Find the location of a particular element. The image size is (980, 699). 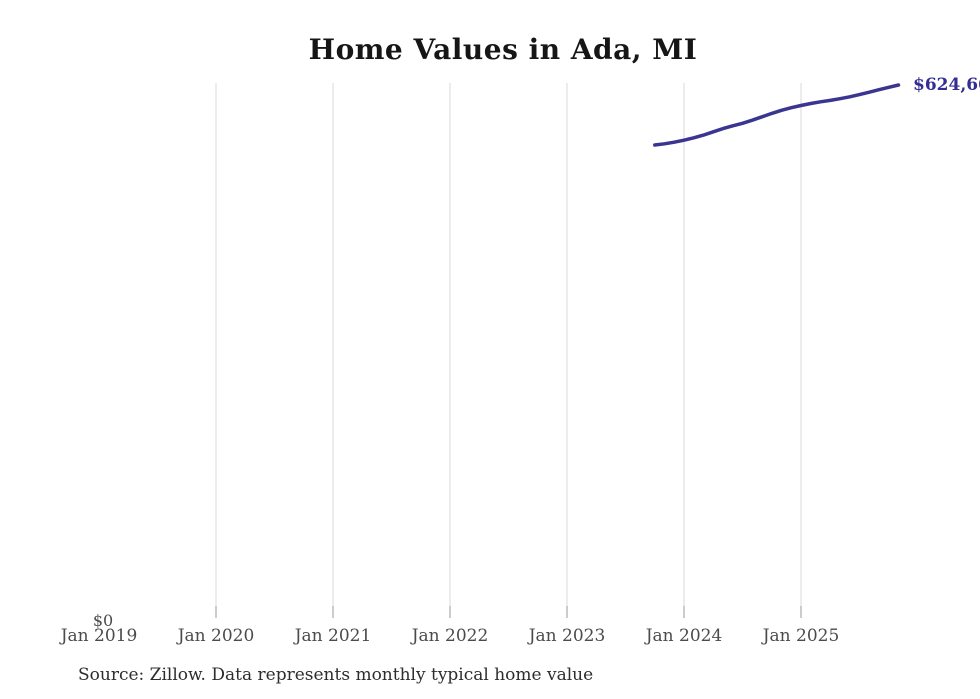

latest-value-label: $624,660 is located at coordinates (946, 85).